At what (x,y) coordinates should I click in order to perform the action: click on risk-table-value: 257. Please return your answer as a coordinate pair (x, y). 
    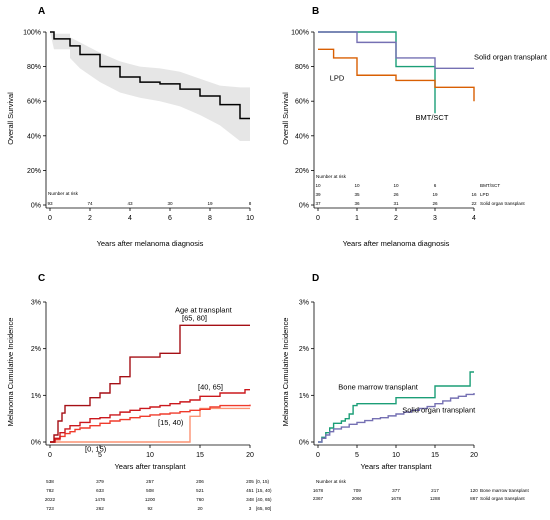
    Looking at the image, I should click on (150, 481).